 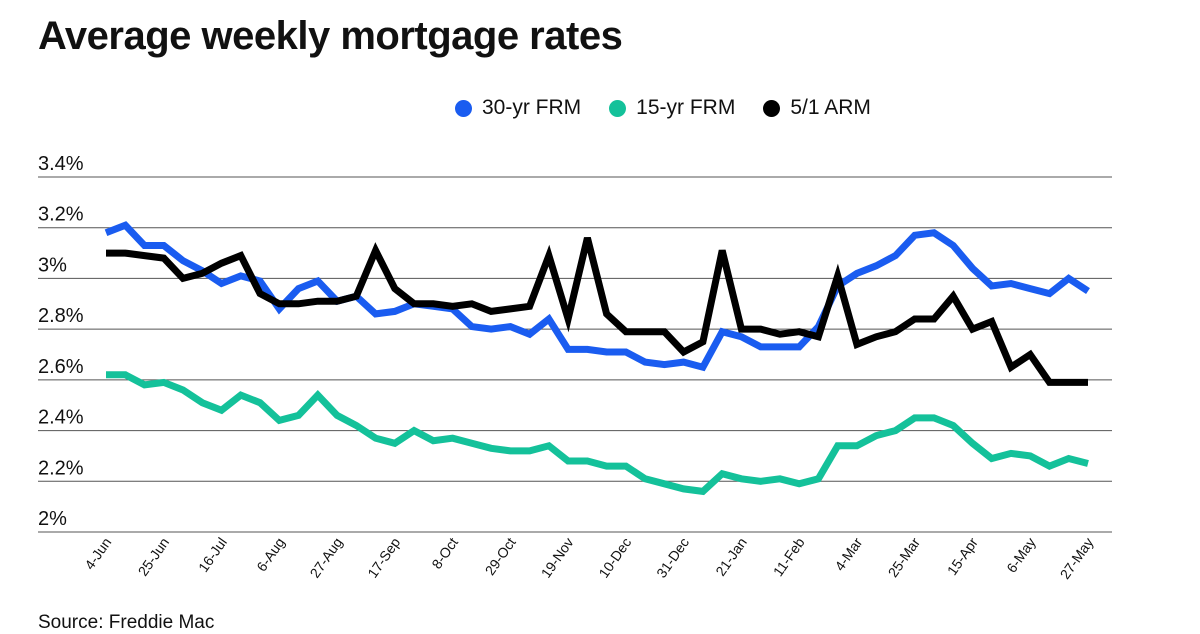 I want to click on chart-title: Average weekly mortgage rates, so click(x=330, y=36).